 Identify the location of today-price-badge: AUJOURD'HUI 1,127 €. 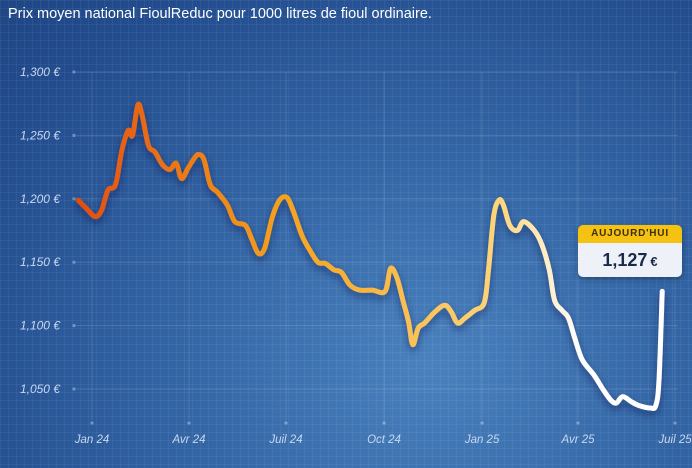
(630, 251).